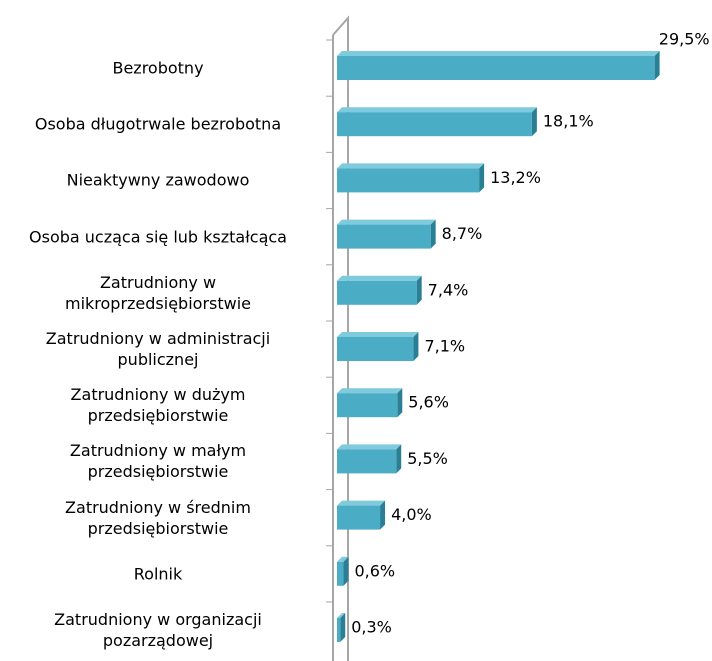 The width and height of the screenshot is (712, 661). Describe the element at coordinates (568, 121) in the screenshot. I see `value-label: 18,1%` at that location.